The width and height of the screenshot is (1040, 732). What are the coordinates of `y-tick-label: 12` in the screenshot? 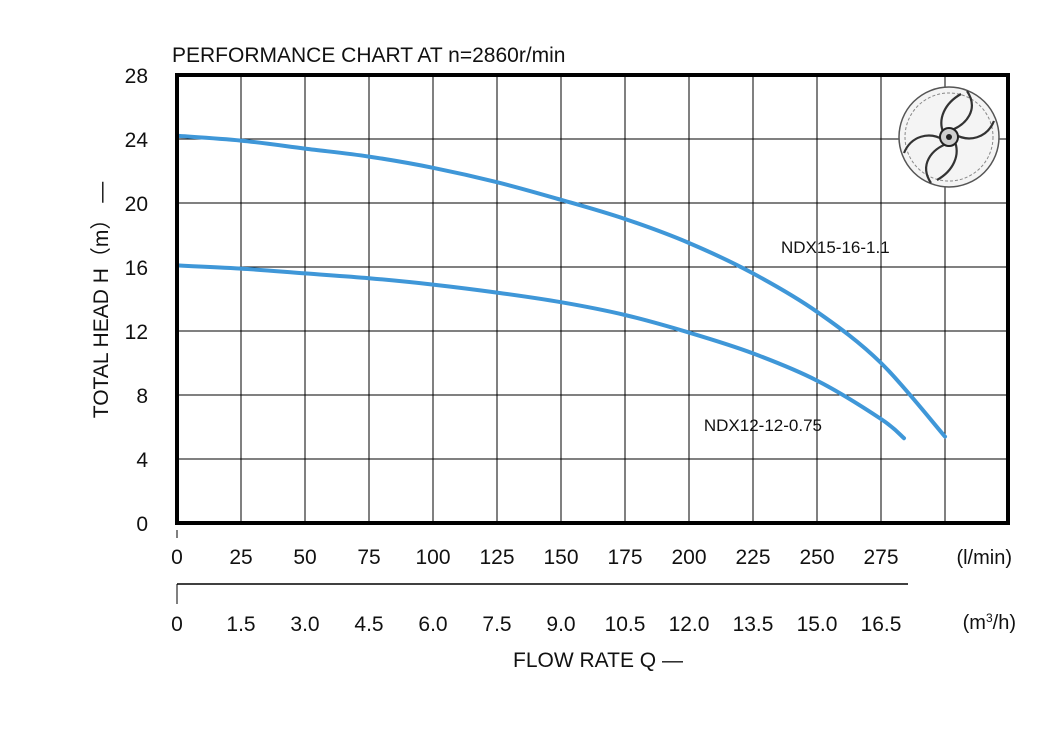 It's located at (136, 332).